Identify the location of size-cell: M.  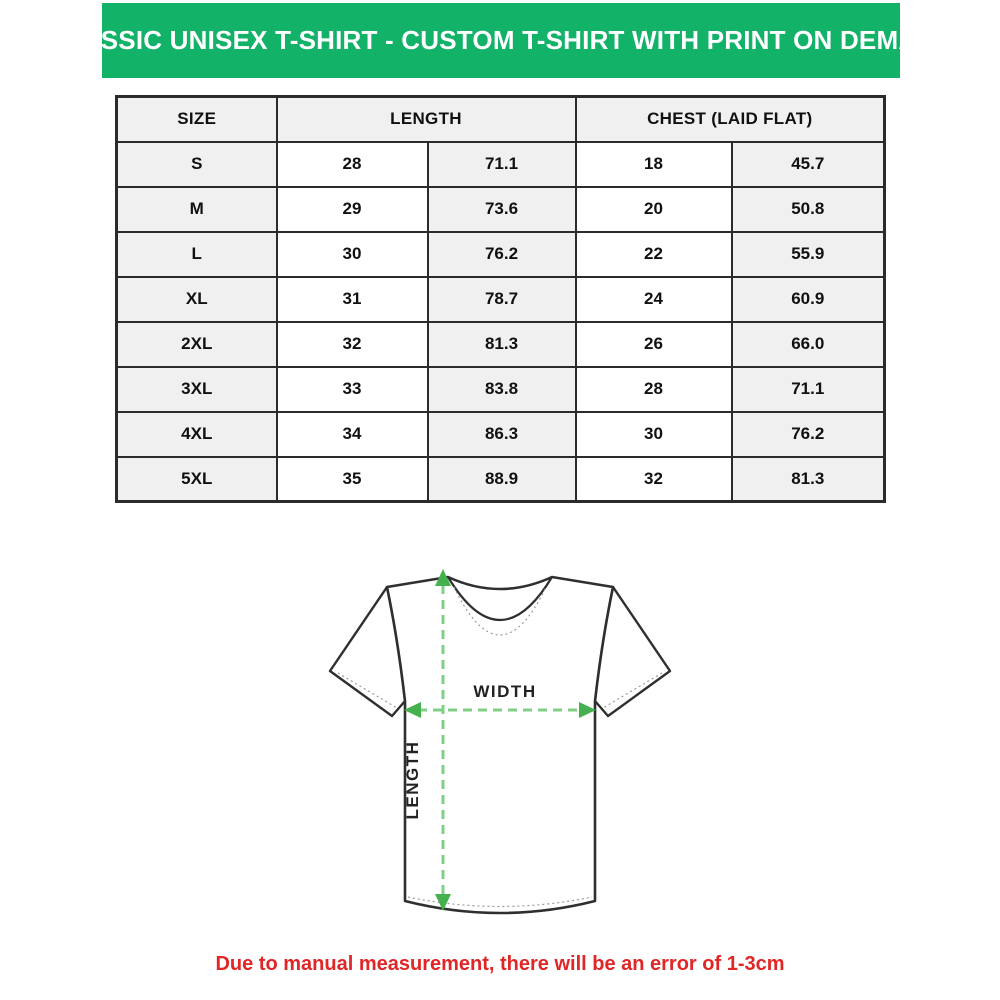
(196, 209).